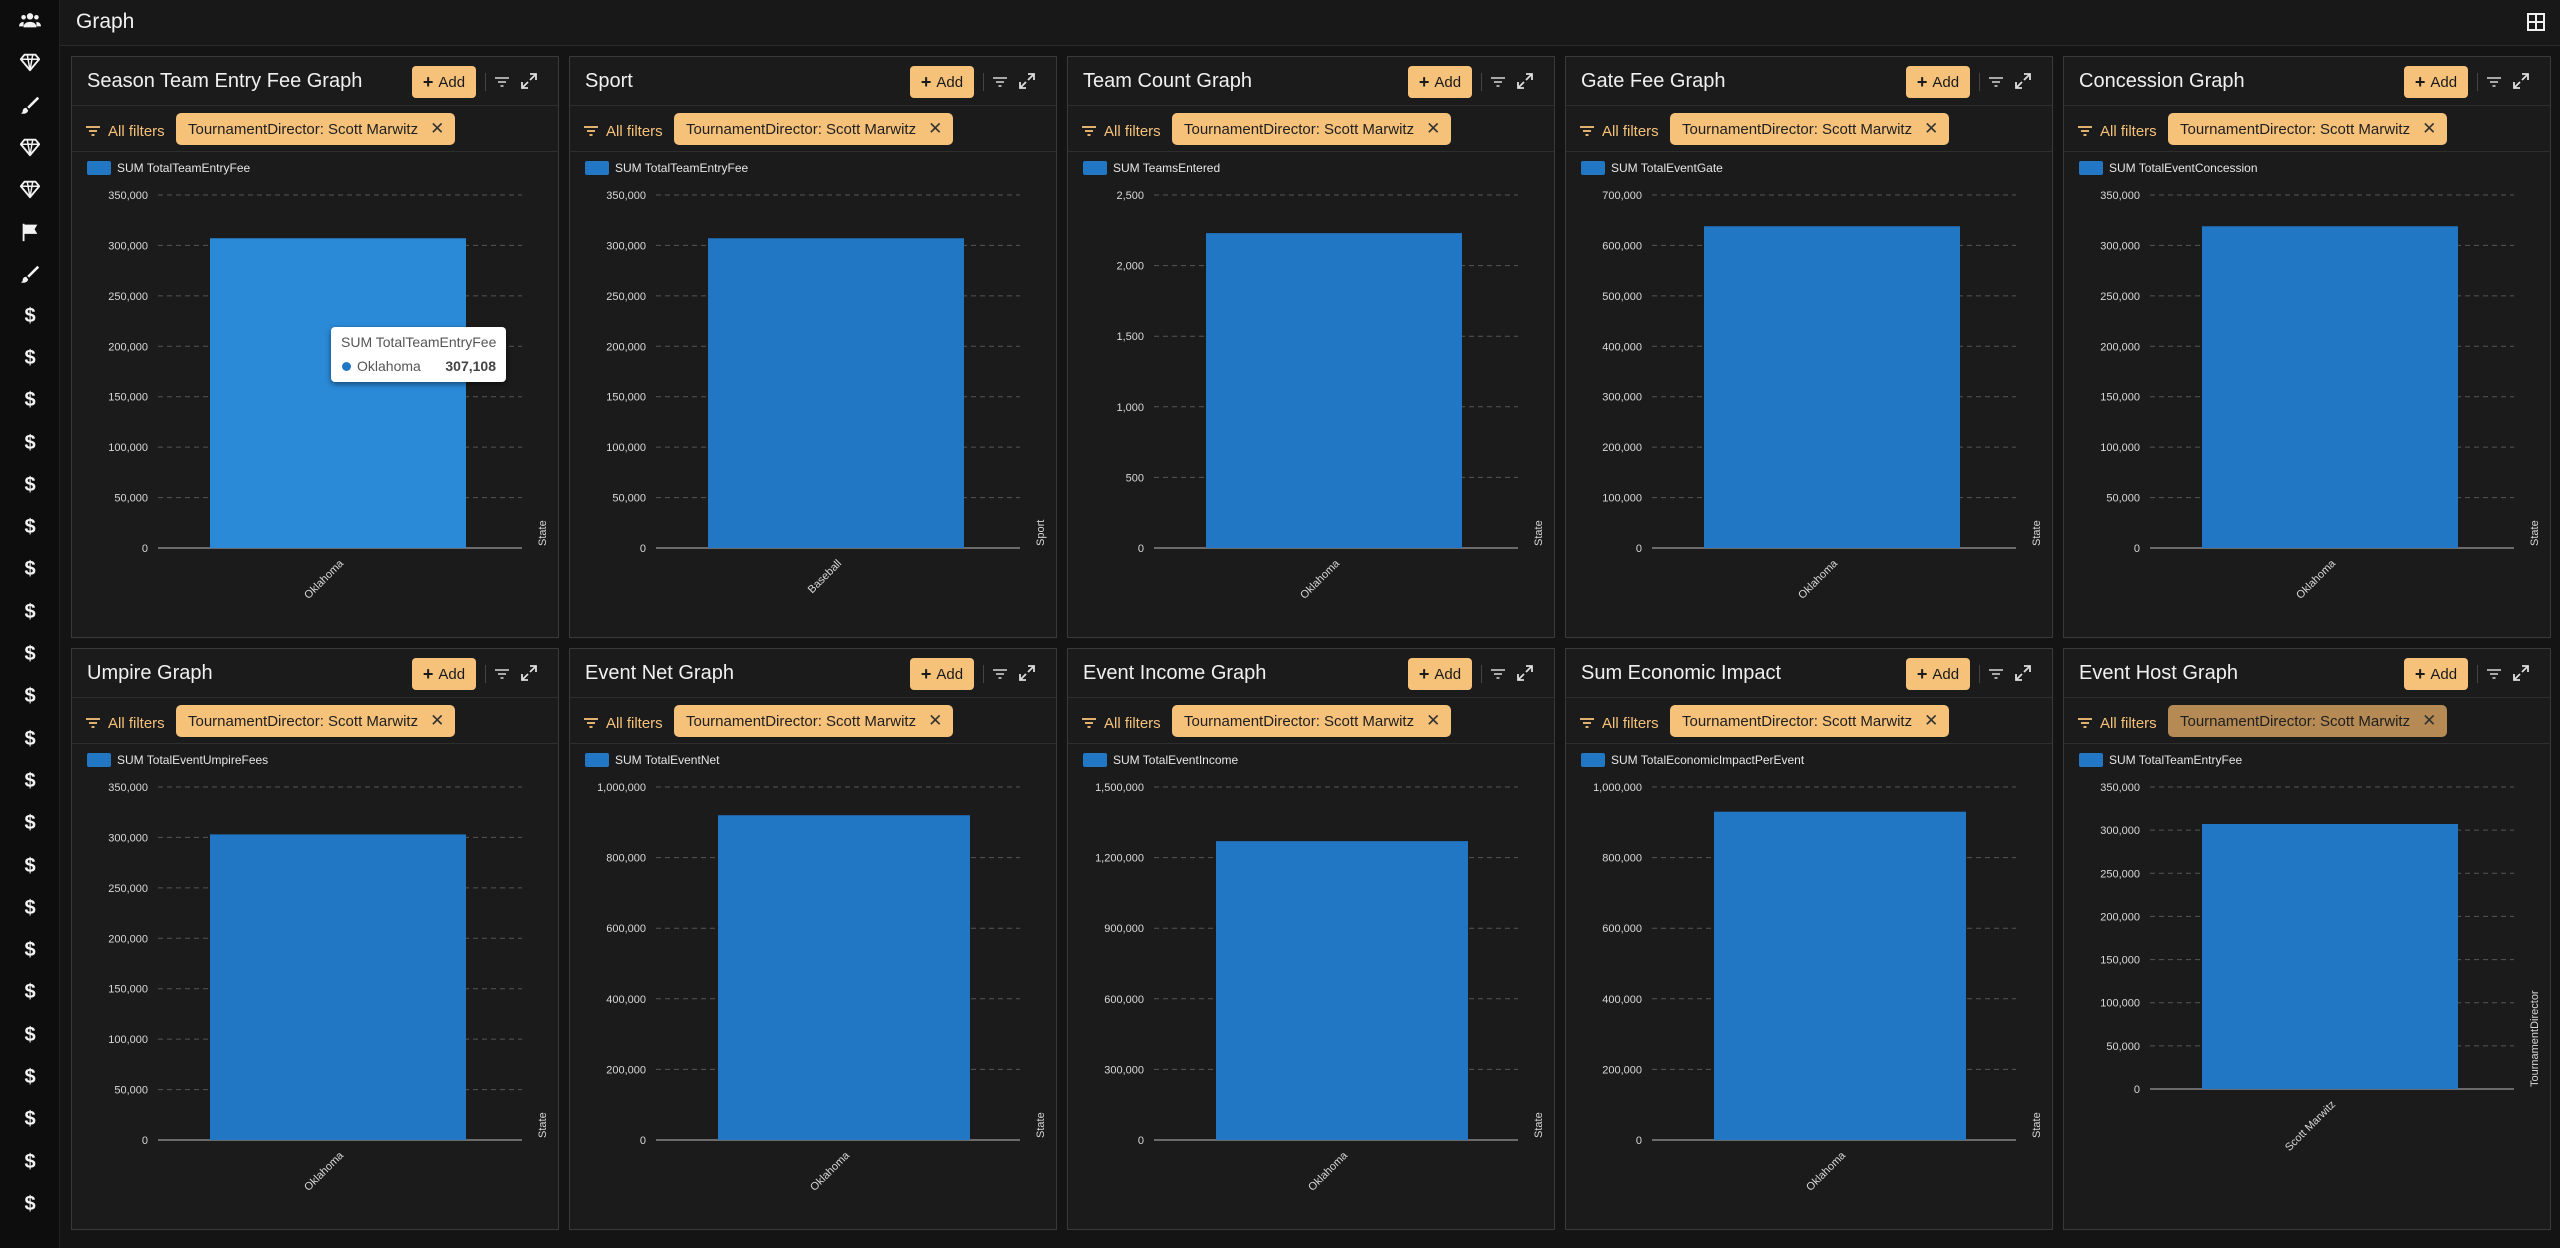 The width and height of the screenshot is (2560, 1248). Describe the element at coordinates (1692, 760) in the screenshot. I see `legend-item: SUM TotalEconomicImpactPerEvent` at that location.